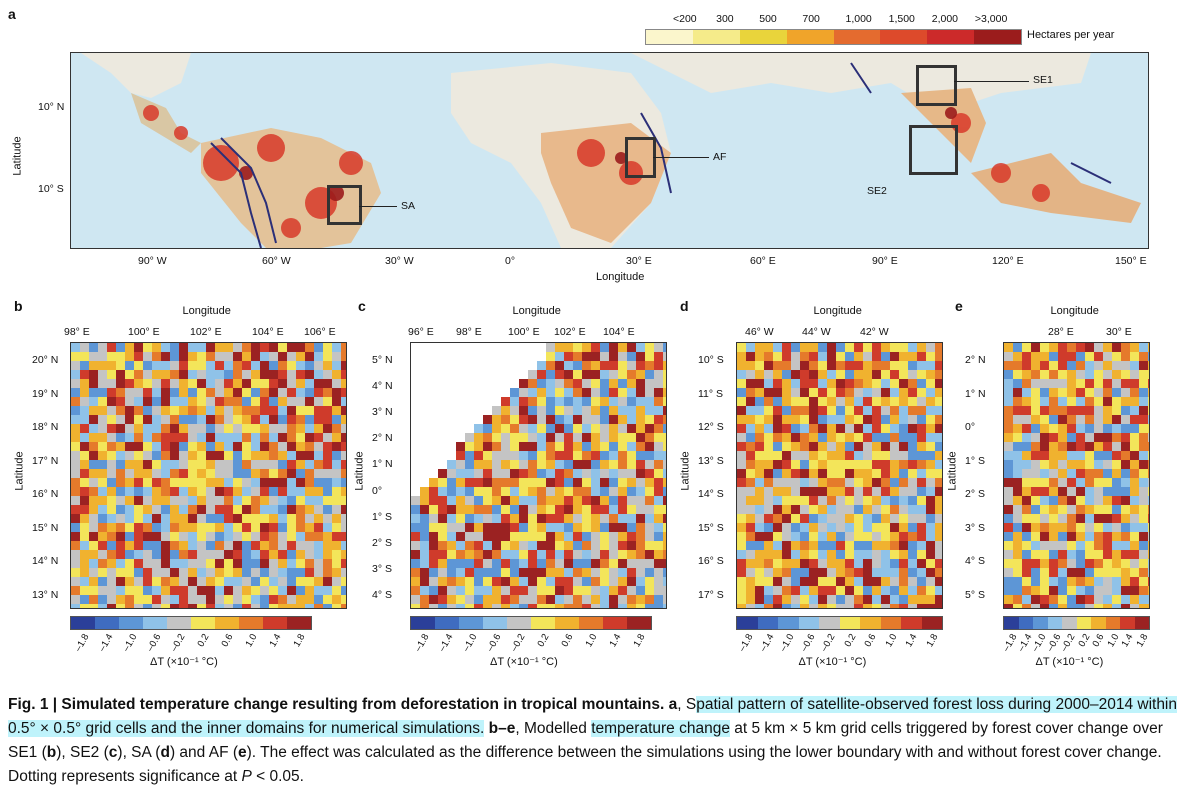 The height and width of the screenshot is (801, 1198). I want to click on callout-se2: SE2, so click(877, 191).